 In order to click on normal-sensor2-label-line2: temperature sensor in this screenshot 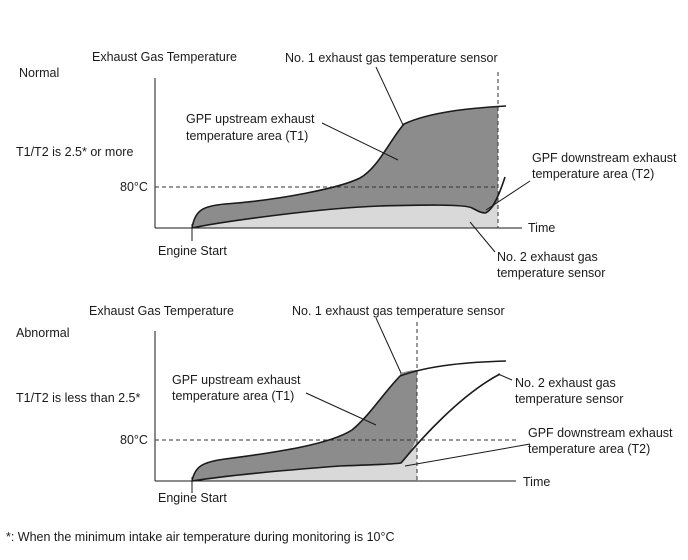, I will do `click(551, 273)`.